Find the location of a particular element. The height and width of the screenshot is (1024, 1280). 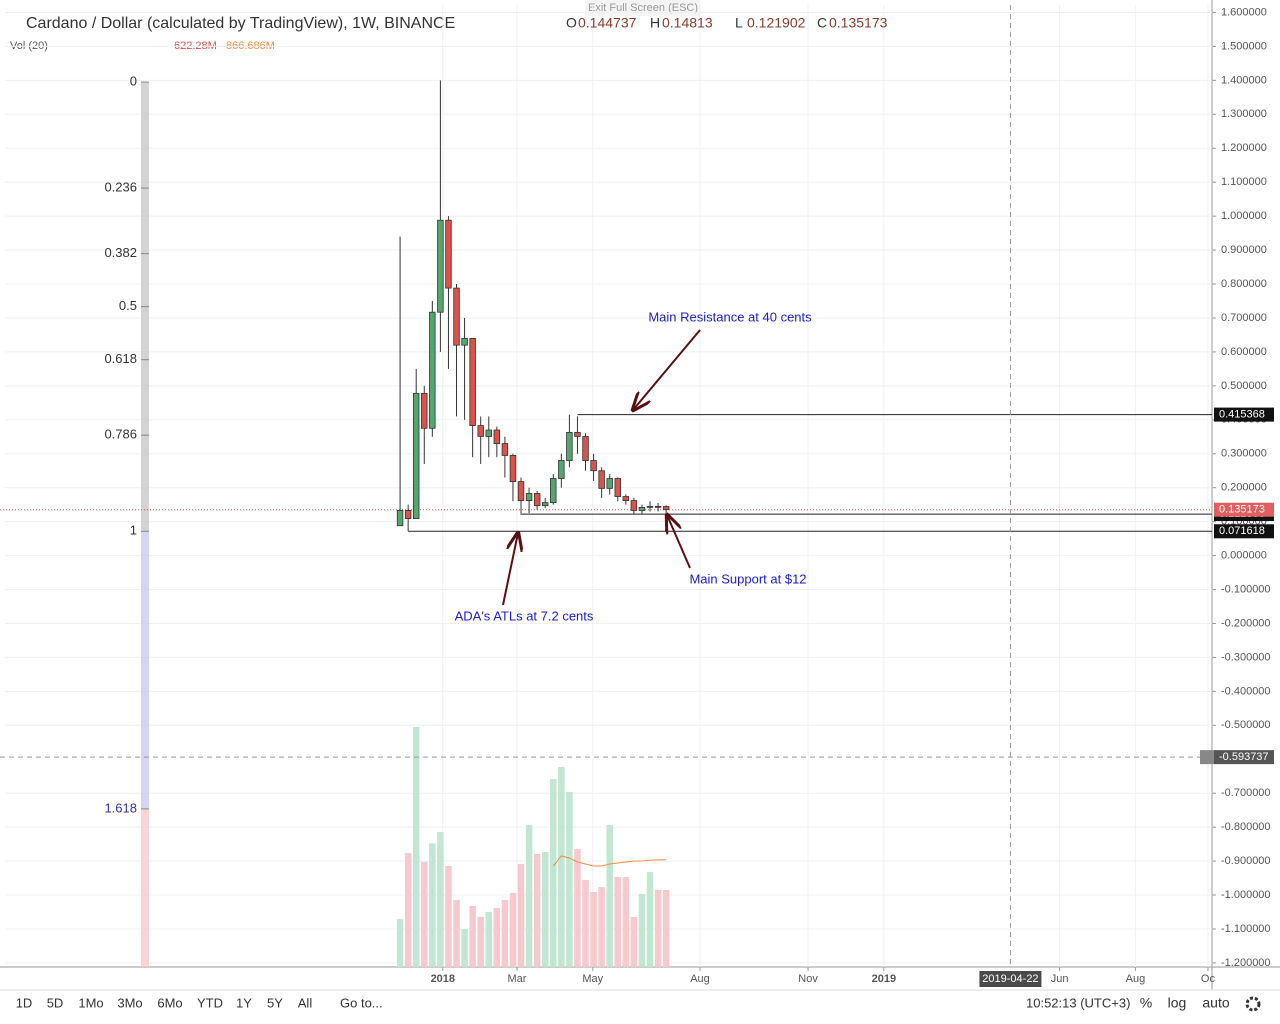

crosshair-x-label: 2019-04-22 is located at coordinates (1010, 979).